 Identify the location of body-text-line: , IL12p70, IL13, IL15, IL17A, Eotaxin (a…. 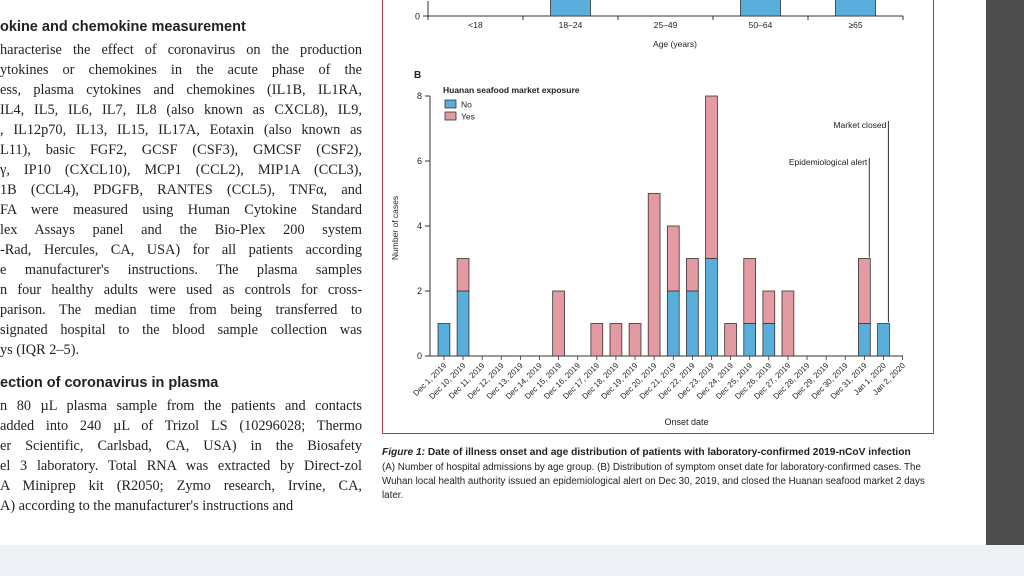
(181, 130).